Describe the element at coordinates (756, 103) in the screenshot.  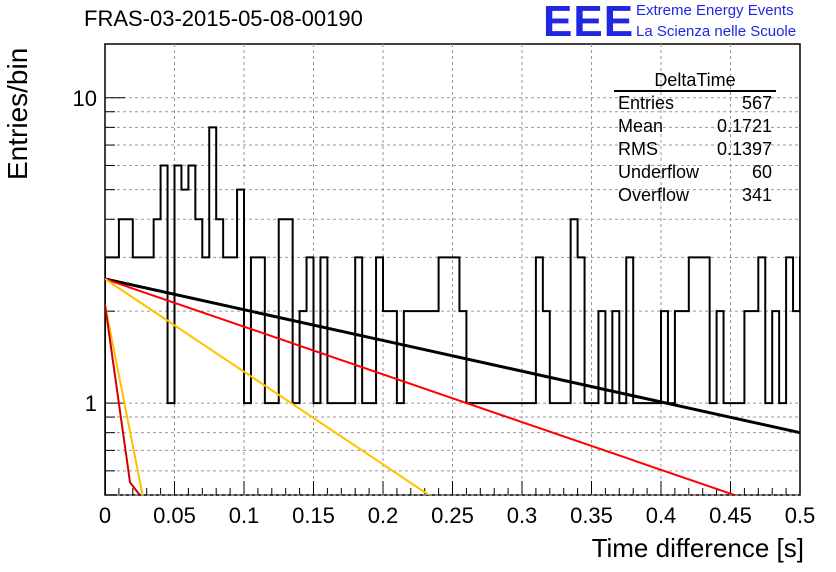
I see `stat-value: 567` at that location.